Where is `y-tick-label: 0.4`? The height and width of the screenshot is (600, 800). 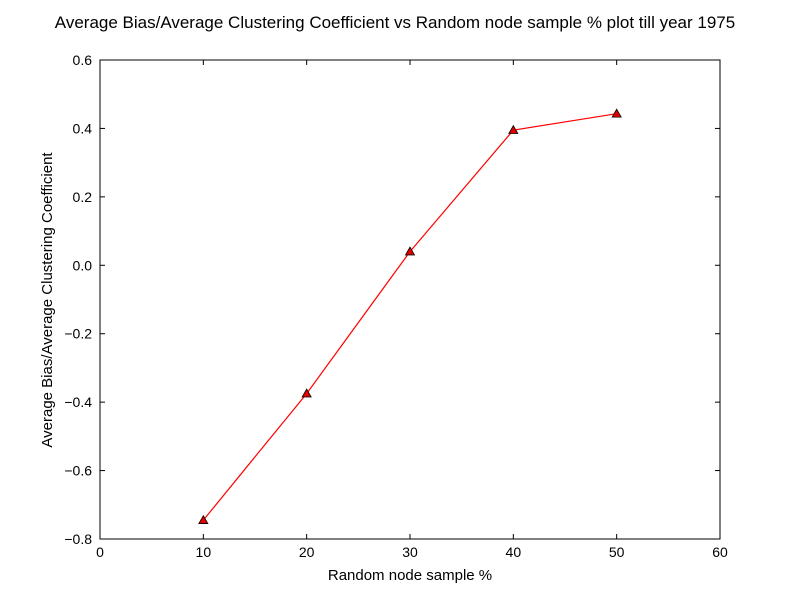 y-tick-label: 0.4 is located at coordinates (83, 128).